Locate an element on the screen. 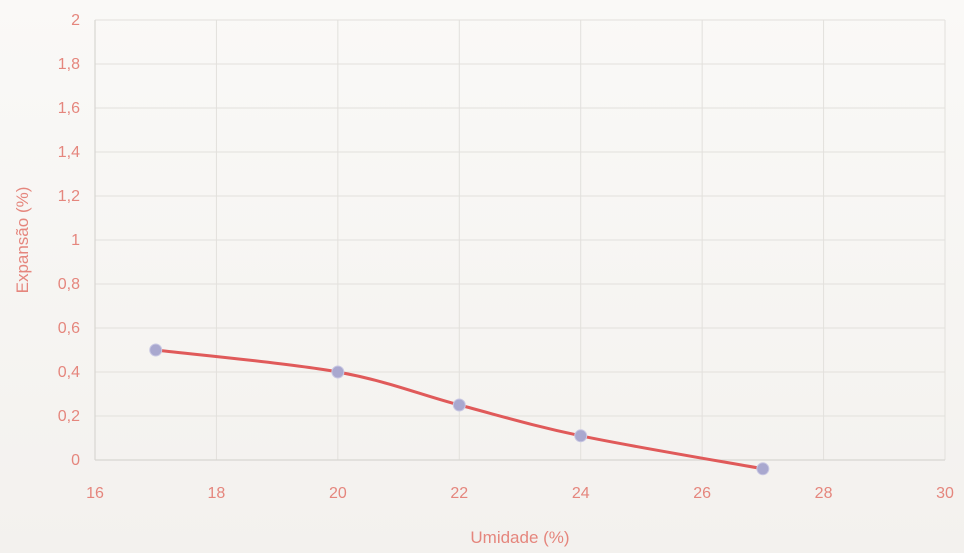 This screenshot has height=553, width=964. y-tick-label: 1 is located at coordinates (75, 240).